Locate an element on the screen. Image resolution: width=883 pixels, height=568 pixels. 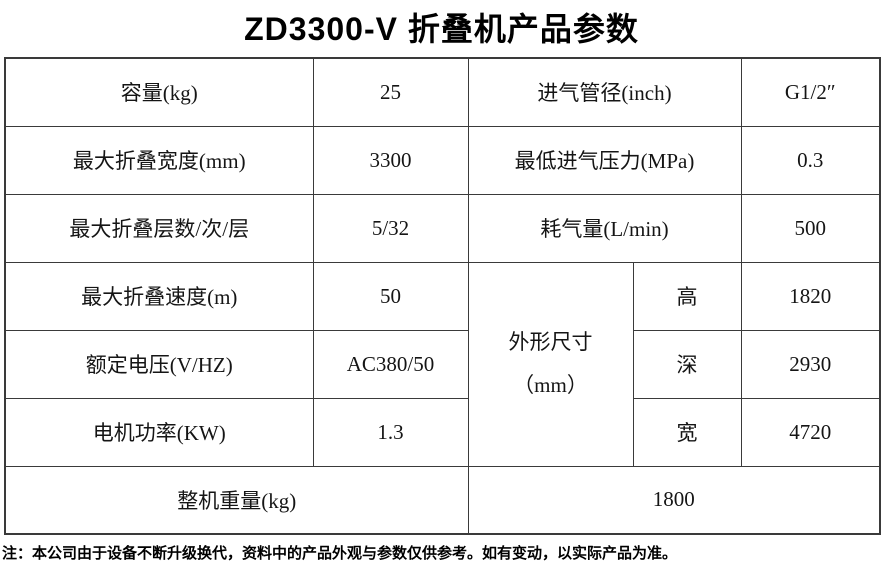
dimensions-title: 外形尺寸 is located at coordinates (550, 342).